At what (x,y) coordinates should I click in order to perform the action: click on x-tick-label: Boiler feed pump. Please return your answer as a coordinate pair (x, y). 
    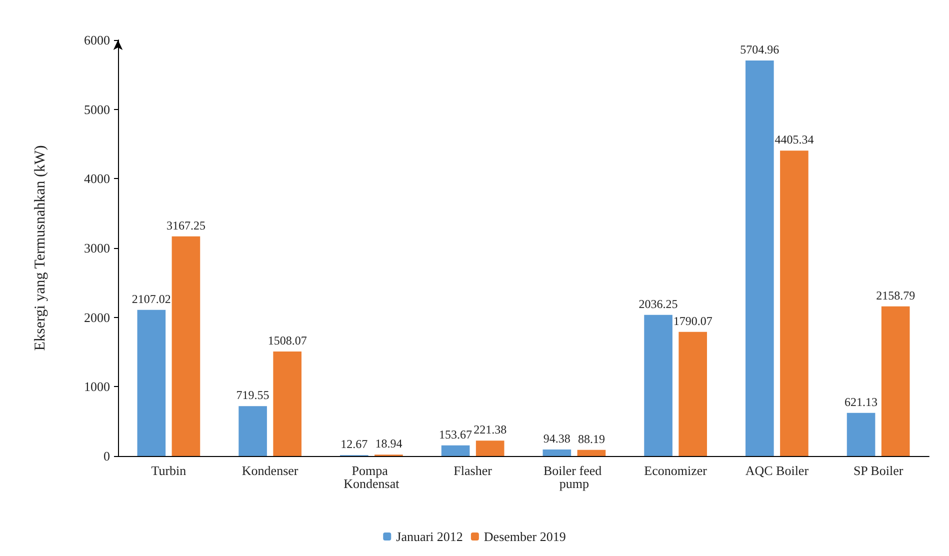
    Looking at the image, I should click on (574, 477).